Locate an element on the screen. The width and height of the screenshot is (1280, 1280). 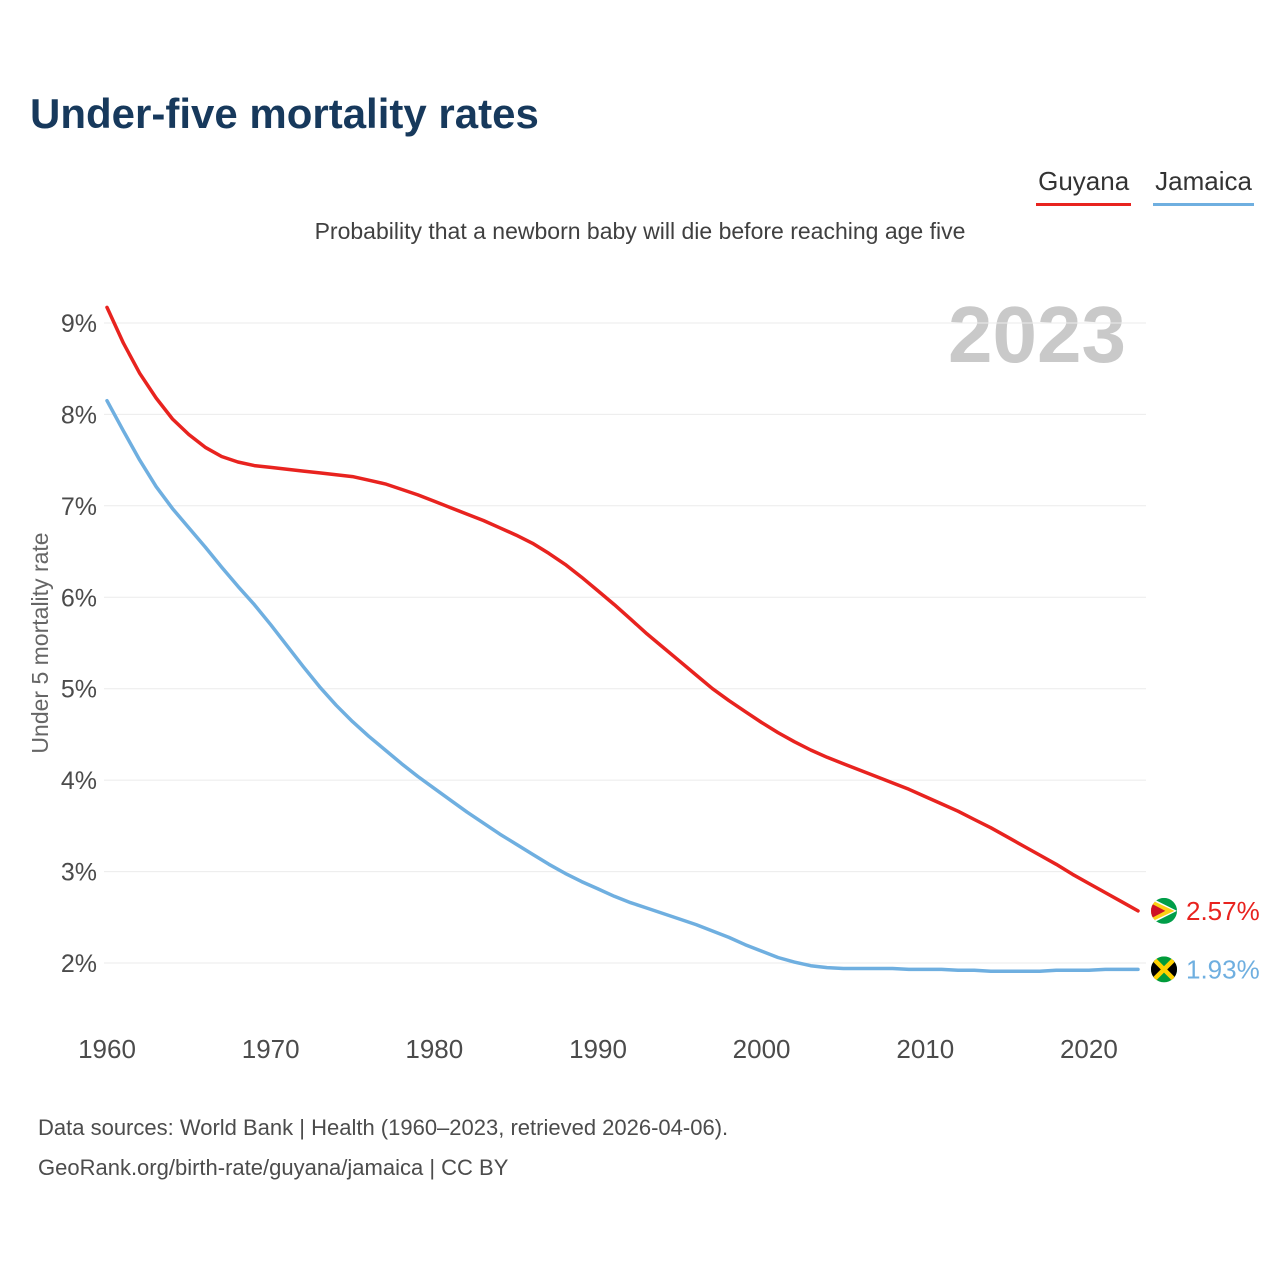
y-tick-label: 9% is located at coordinates (79, 324).